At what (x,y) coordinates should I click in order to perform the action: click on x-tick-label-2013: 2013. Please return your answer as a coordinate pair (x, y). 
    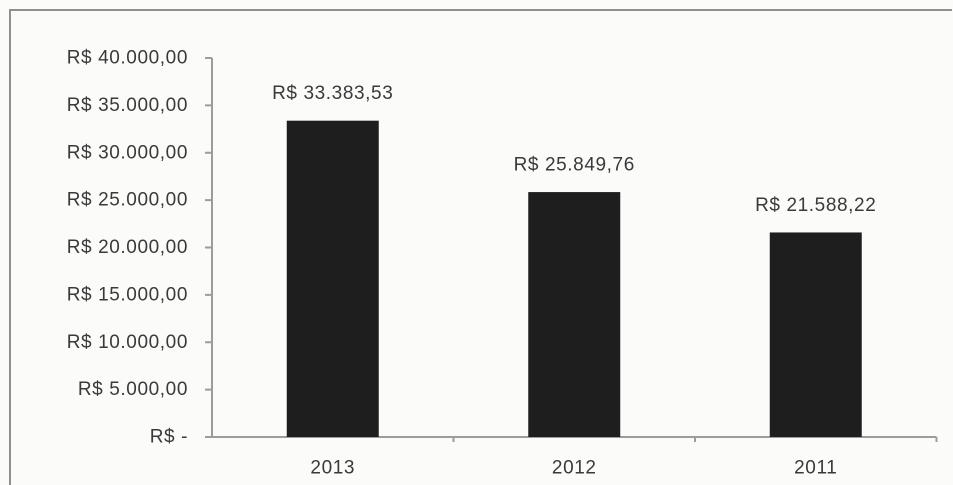
    Looking at the image, I should click on (332, 468).